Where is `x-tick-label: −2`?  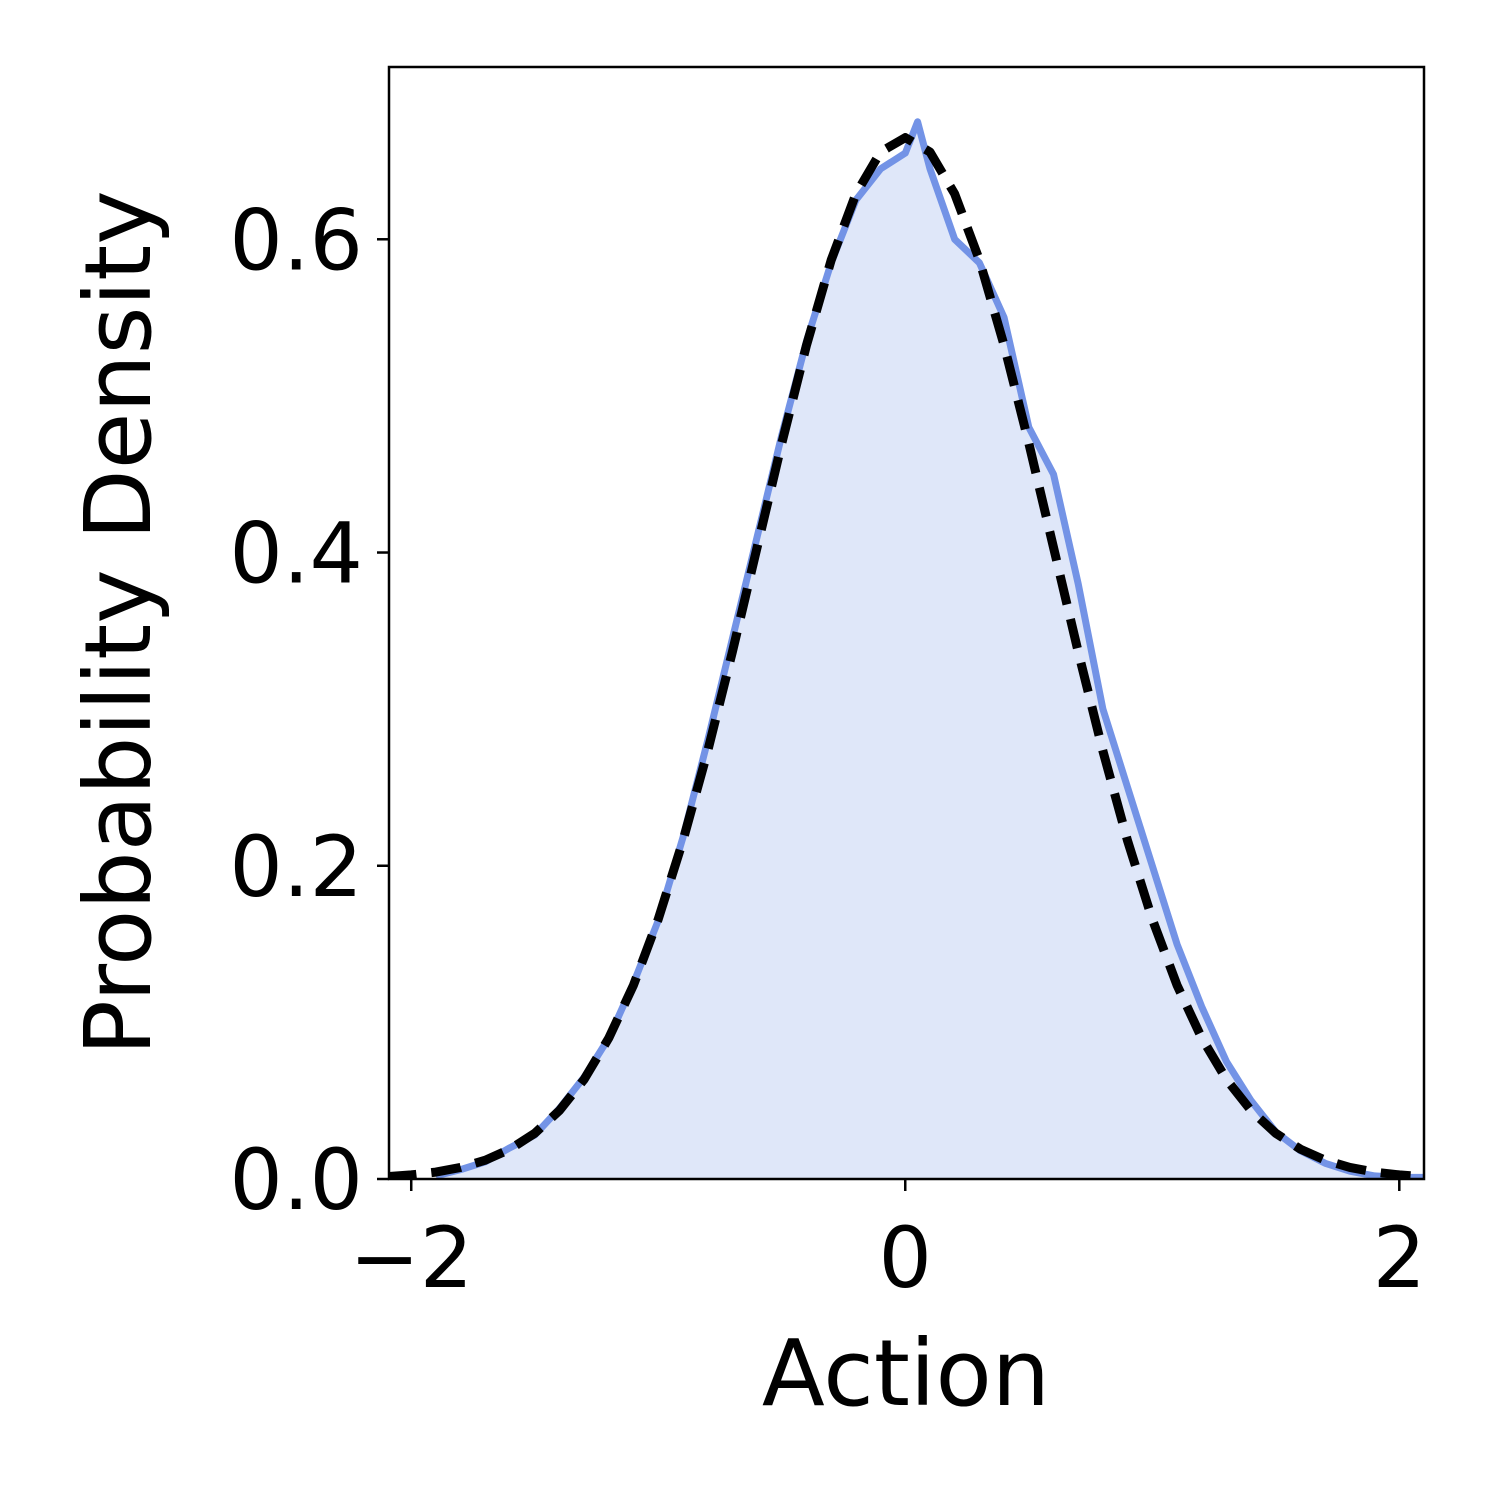
x-tick-label: −2 is located at coordinates (411, 1258).